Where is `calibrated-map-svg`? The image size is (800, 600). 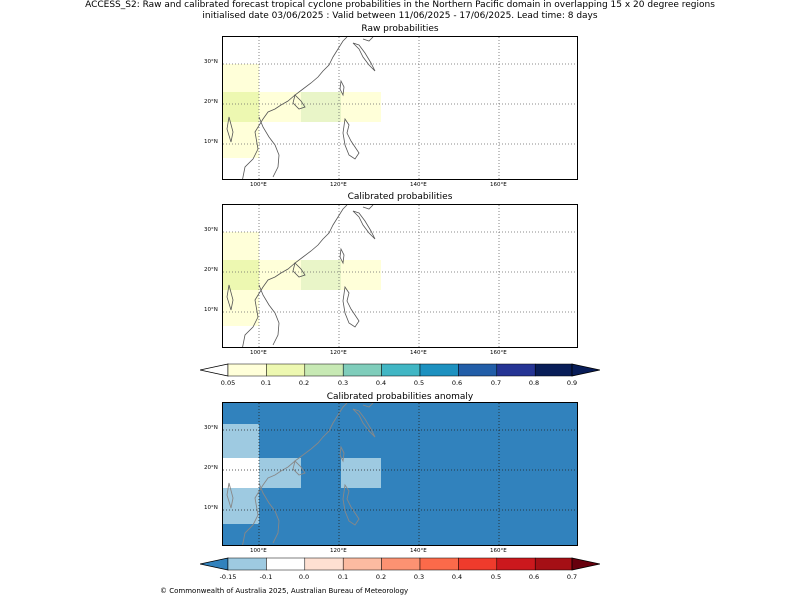 calibrated-map-svg is located at coordinates (400, 276).